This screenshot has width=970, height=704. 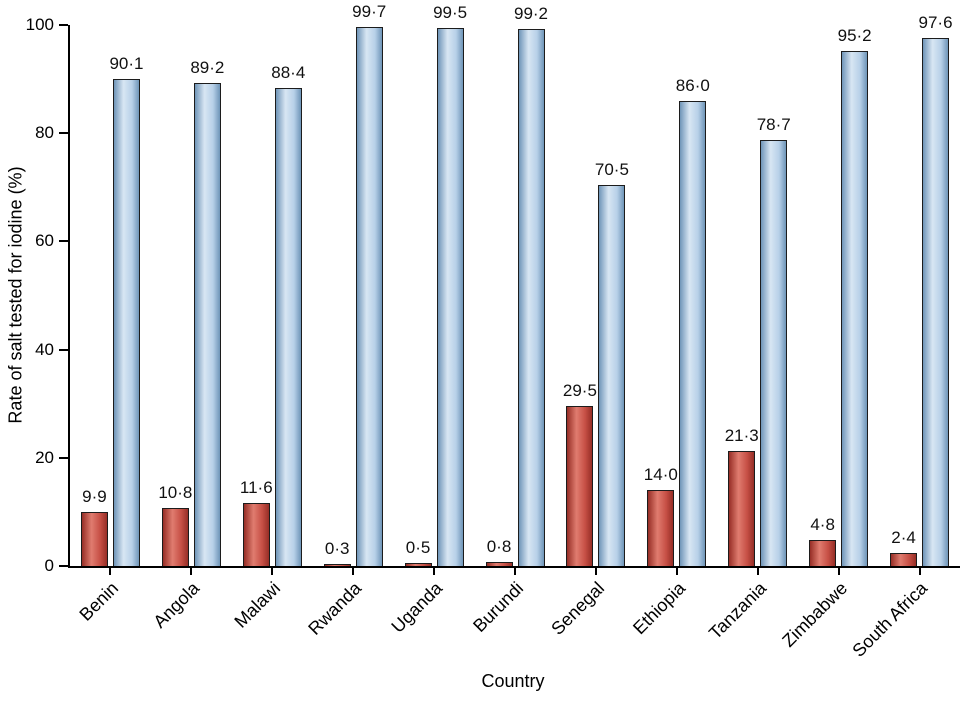 What do you see at coordinates (94, 497) in the screenshot?
I see `bar-value-benin-red: 9·9` at bounding box center [94, 497].